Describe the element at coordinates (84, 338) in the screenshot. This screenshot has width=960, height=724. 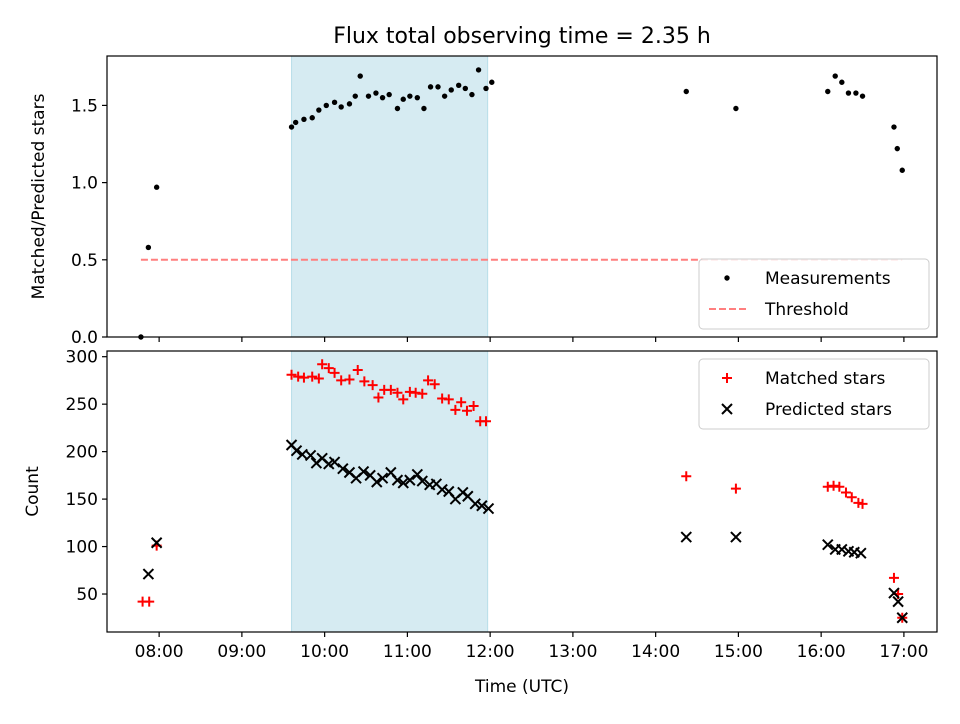
I see `y-tick-label: 0.0` at that location.